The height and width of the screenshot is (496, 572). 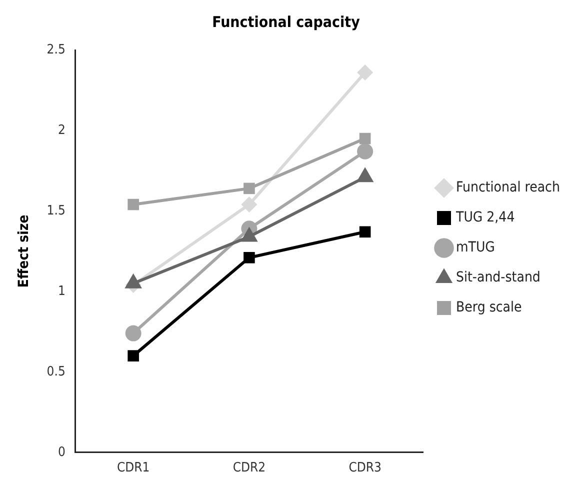 I want to click on legend-label: Sit-and-stand, so click(x=498, y=278).